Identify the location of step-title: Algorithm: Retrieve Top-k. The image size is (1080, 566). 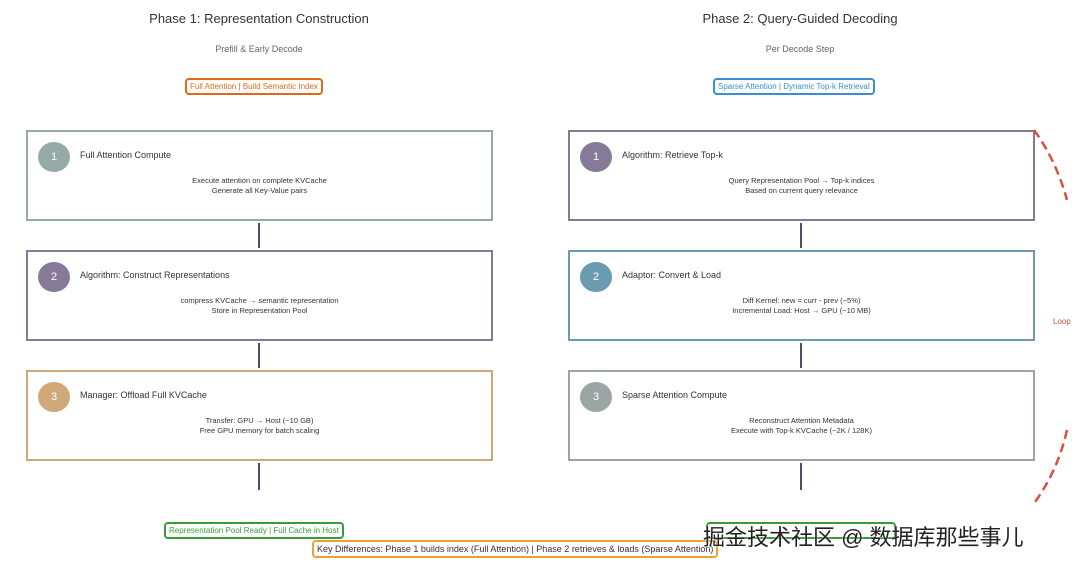
(672, 155).